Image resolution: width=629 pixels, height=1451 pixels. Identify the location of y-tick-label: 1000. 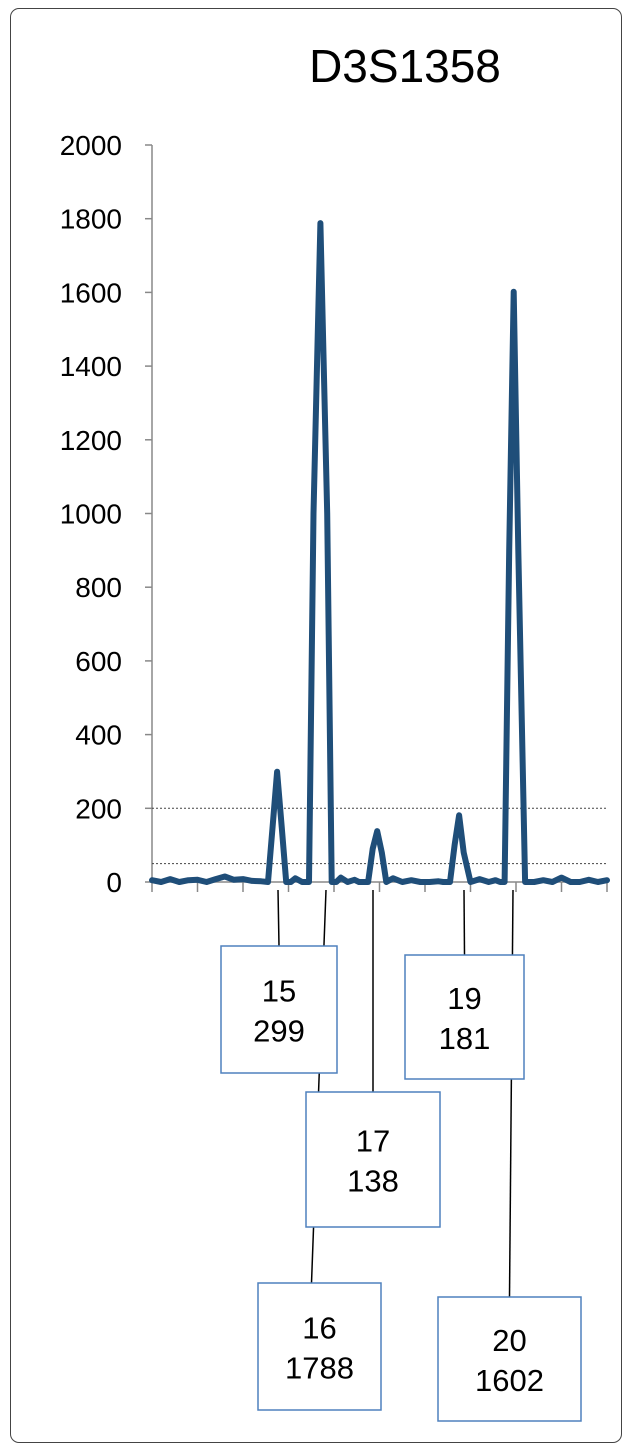
(91, 514).